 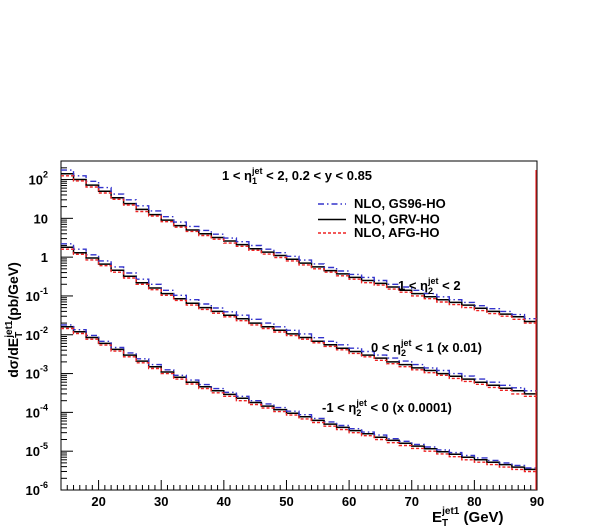 What do you see at coordinates (161, 501) in the screenshot?
I see `x-tick-label: 30` at bounding box center [161, 501].